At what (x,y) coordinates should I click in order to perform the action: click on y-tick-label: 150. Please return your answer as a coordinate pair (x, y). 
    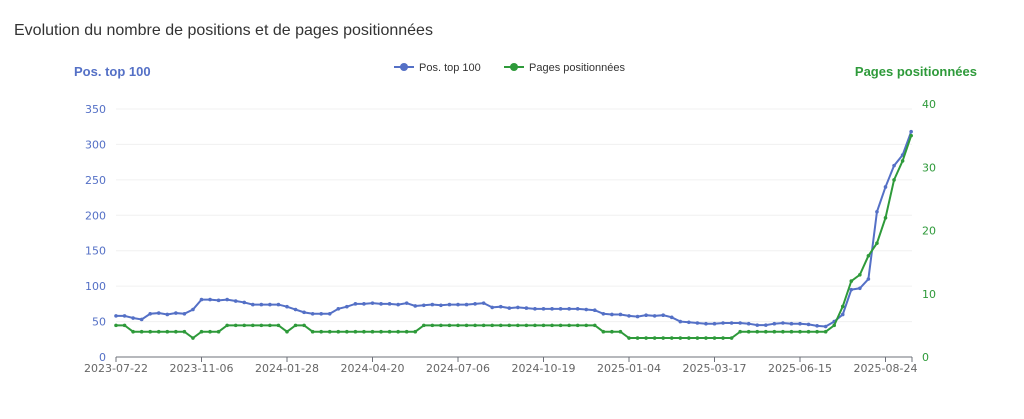
    Looking at the image, I should click on (95, 251).